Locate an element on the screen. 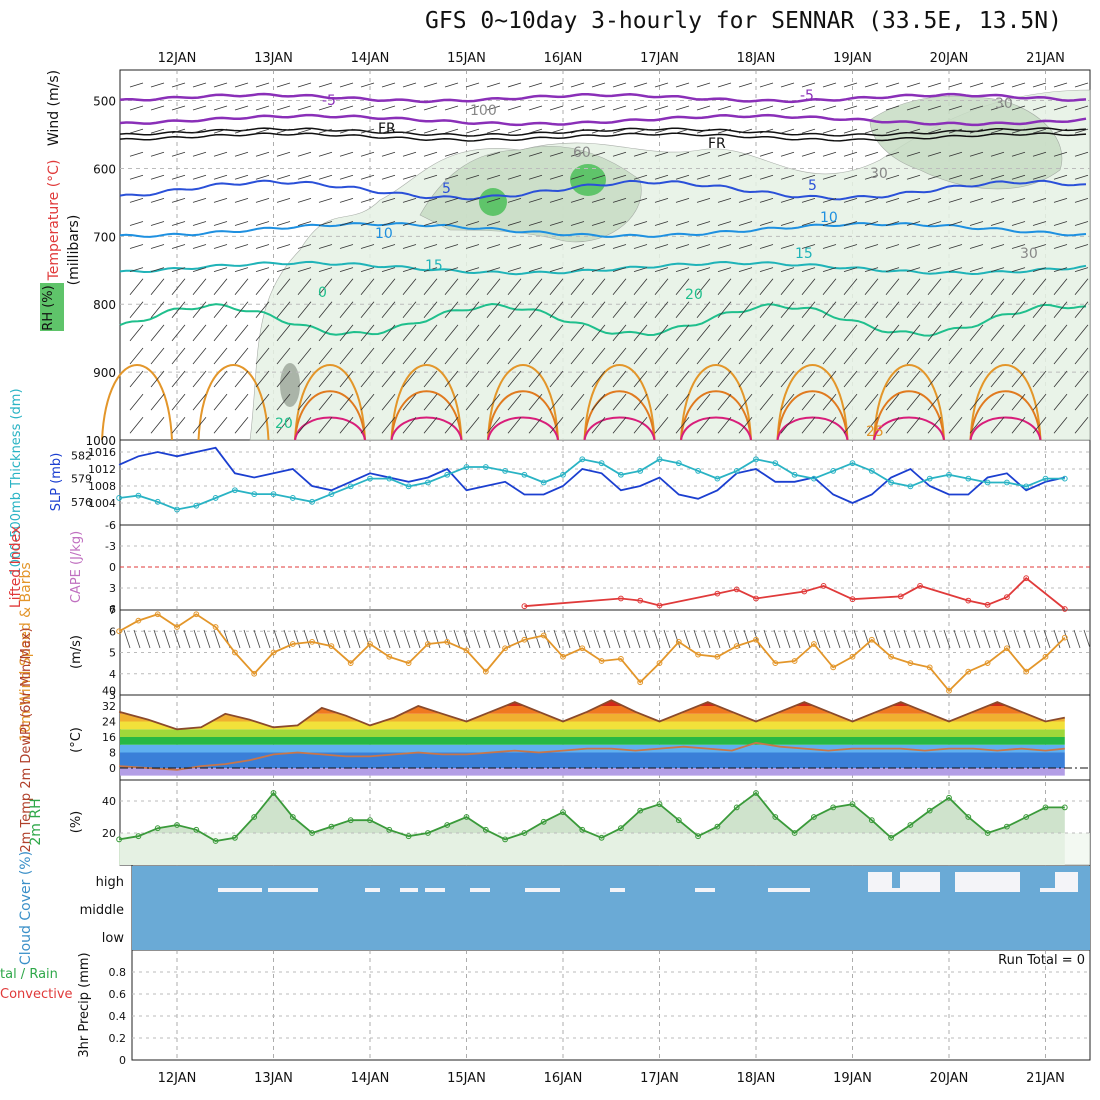 This screenshot has width=1100, height=1100. ylabel-rh2m: 2m RH is located at coordinates (36, 821).